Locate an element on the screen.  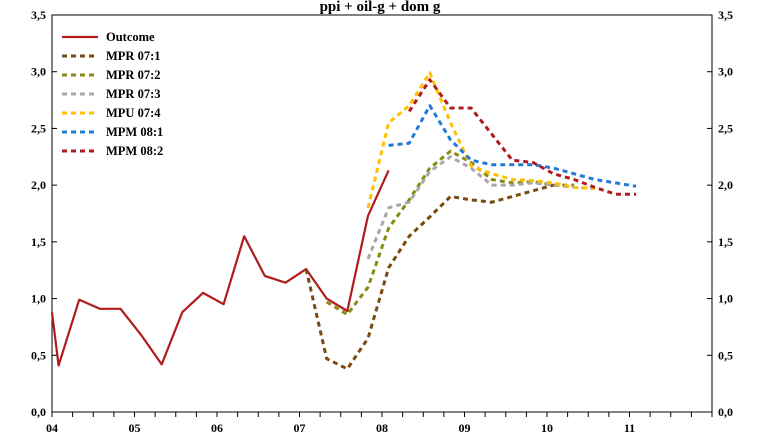
y-tick-label-right: 0,0 is located at coordinates (725, 412).